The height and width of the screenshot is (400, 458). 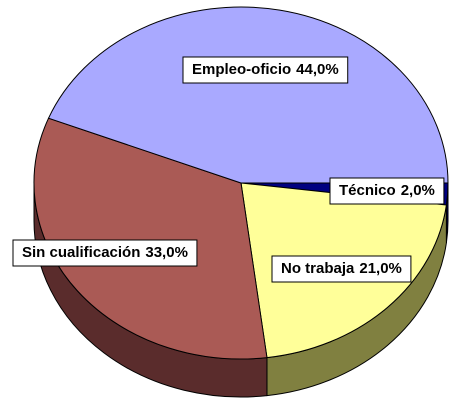 I want to click on label-category: Sin cualificación, so click(x=81, y=252).